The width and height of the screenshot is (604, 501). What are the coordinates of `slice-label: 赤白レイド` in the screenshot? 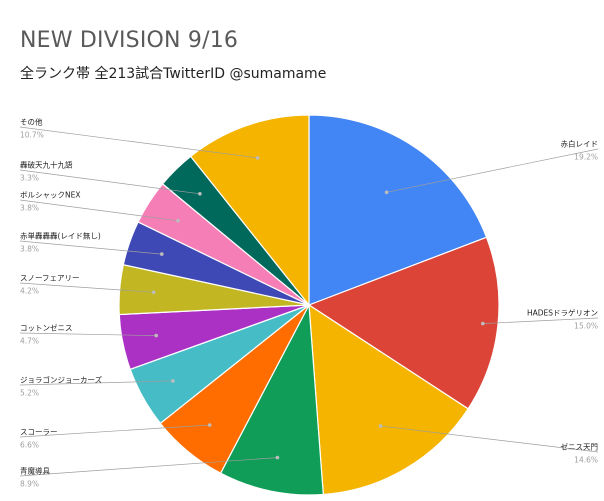 It's located at (580, 144).